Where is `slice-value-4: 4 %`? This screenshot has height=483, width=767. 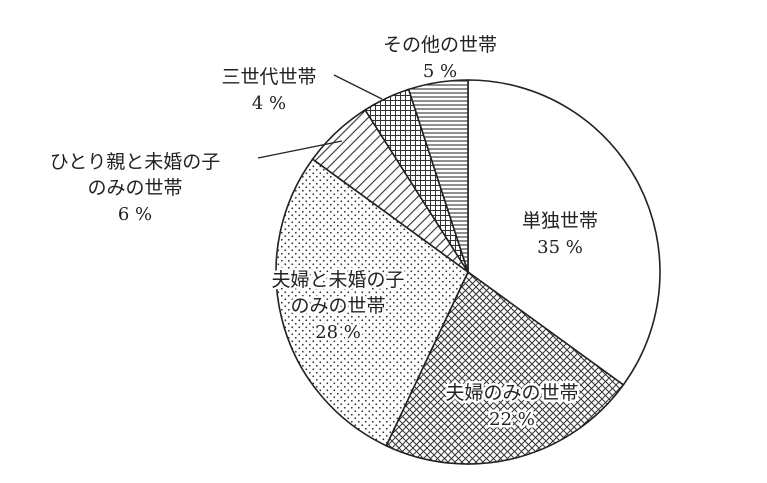
slice-value-4: 4 % is located at coordinates (269, 103).